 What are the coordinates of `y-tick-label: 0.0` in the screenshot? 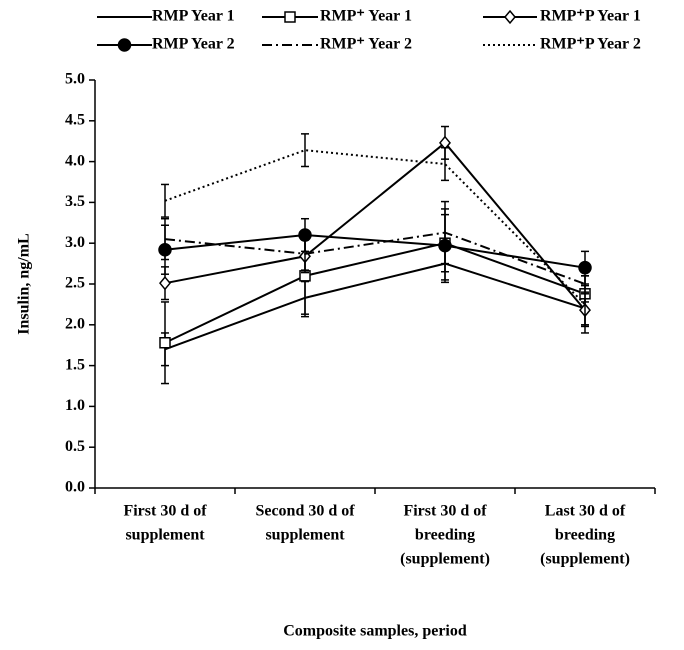 It's located at (75, 487).